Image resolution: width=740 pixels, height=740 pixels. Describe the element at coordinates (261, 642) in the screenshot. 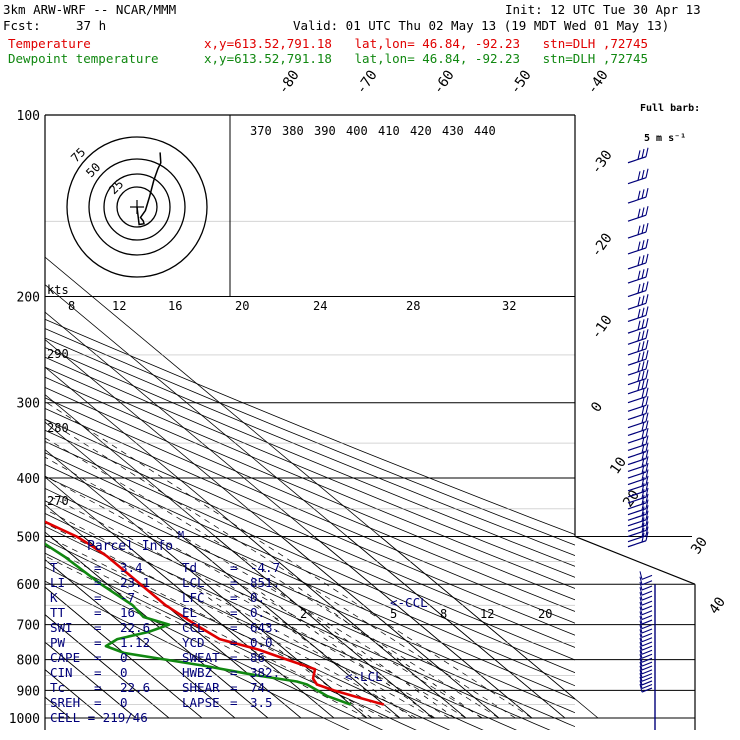

I see `parcel-value: 0.0` at that location.